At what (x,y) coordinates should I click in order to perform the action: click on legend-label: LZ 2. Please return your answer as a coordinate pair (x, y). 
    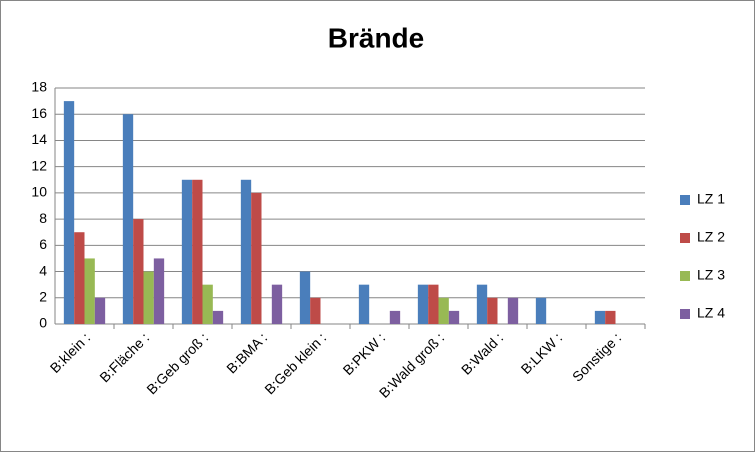
    Looking at the image, I should click on (711, 237).